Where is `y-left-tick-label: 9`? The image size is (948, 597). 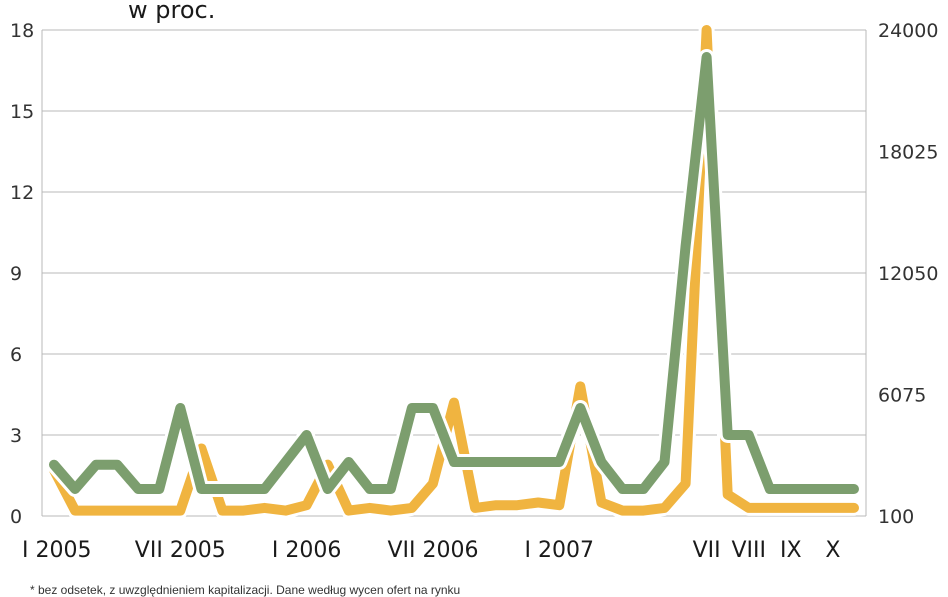
y-left-tick-label: 9 is located at coordinates (16, 274).